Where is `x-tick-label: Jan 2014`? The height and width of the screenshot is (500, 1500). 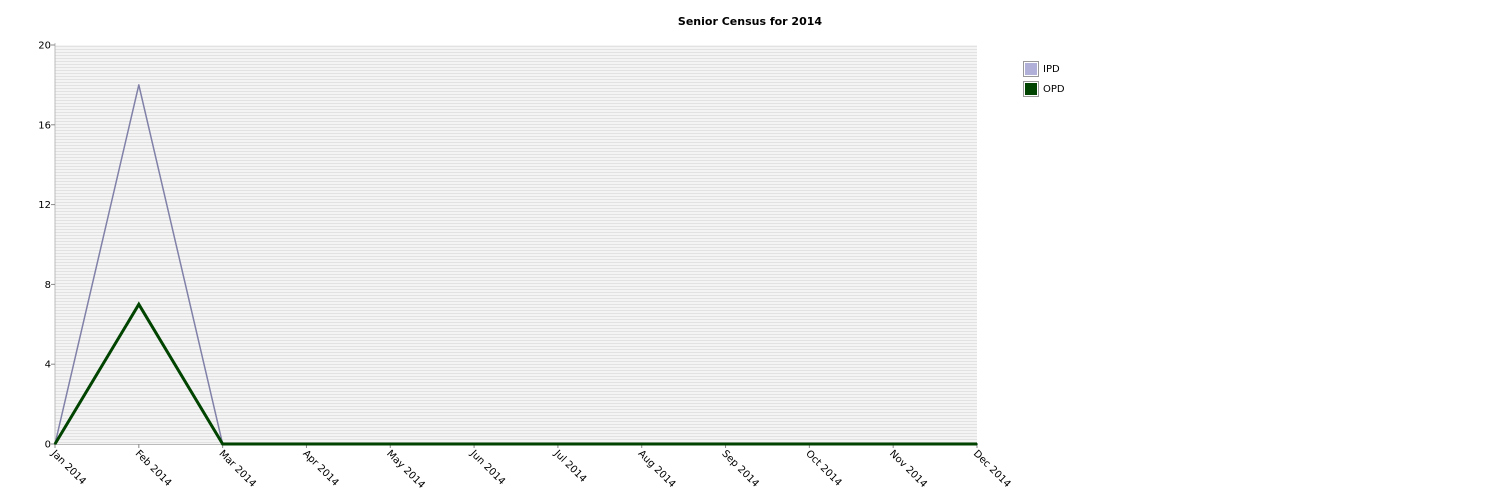
x-tick-label: Jan 2014 is located at coordinates (68, 468).